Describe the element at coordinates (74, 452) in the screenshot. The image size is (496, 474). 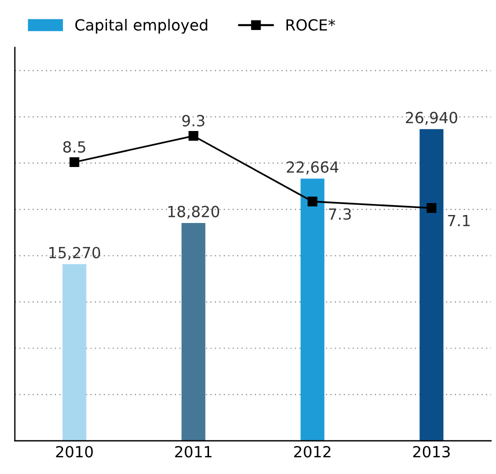
I see `x-tick-label: 2010` at that location.